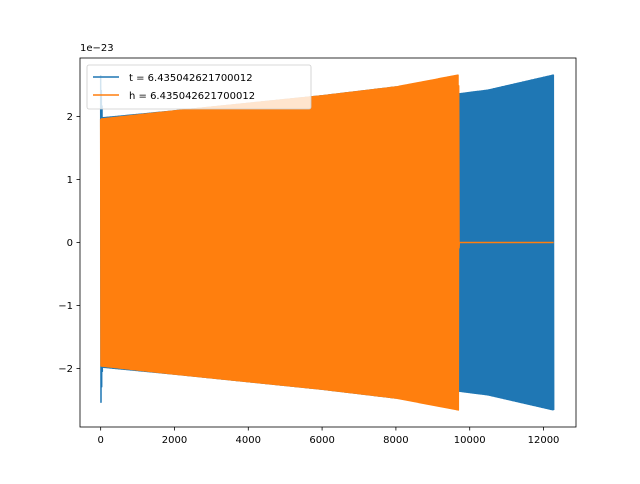 The image size is (640, 484). I want to click on x-axis: 0 2000 4000 6000 8000 10000 12000, so click(328, 436).